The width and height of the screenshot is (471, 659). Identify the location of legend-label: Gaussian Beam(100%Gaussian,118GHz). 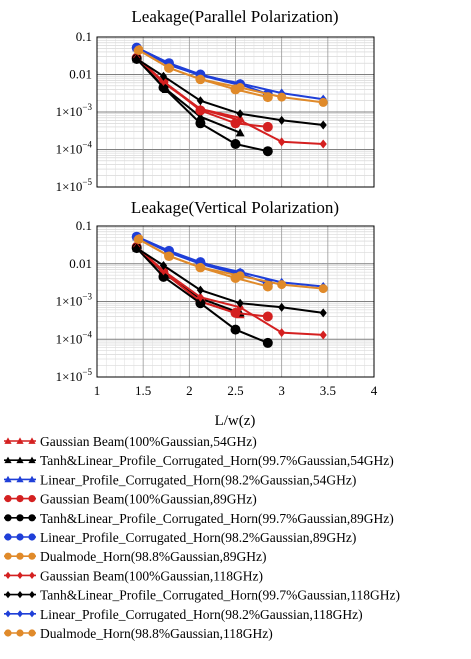
(151, 575).